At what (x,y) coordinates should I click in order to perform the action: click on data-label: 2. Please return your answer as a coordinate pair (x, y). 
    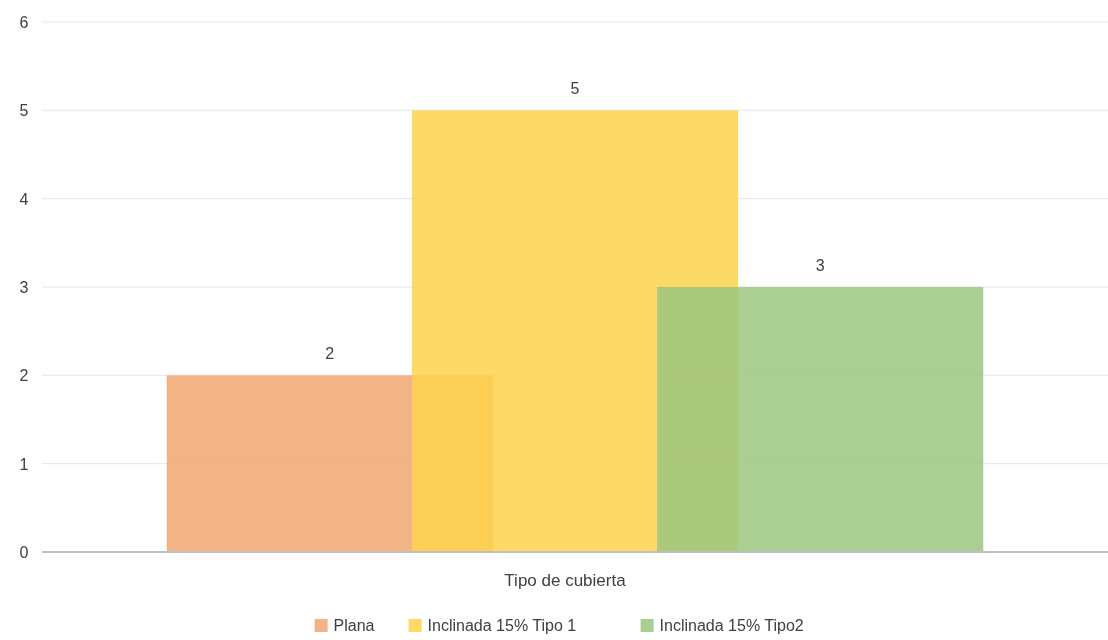
    Looking at the image, I should click on (330, 354).